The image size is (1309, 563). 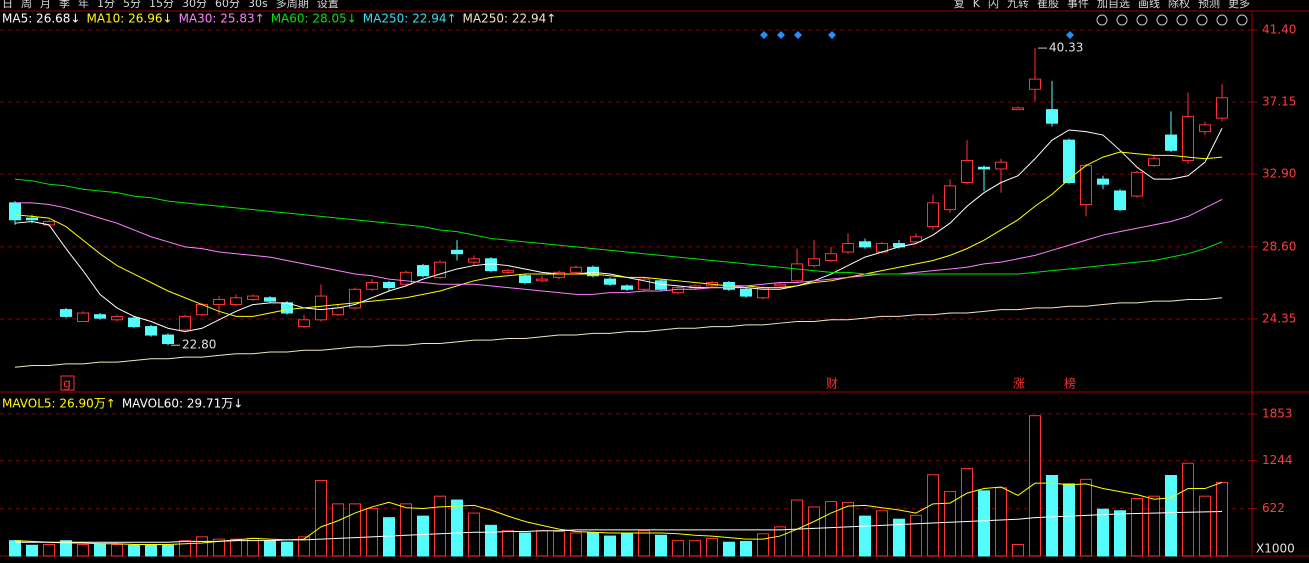 What do you see at coordinates (67, 384) in the screenshot?
I see `event-label: g` at bounding box center [67, 384].